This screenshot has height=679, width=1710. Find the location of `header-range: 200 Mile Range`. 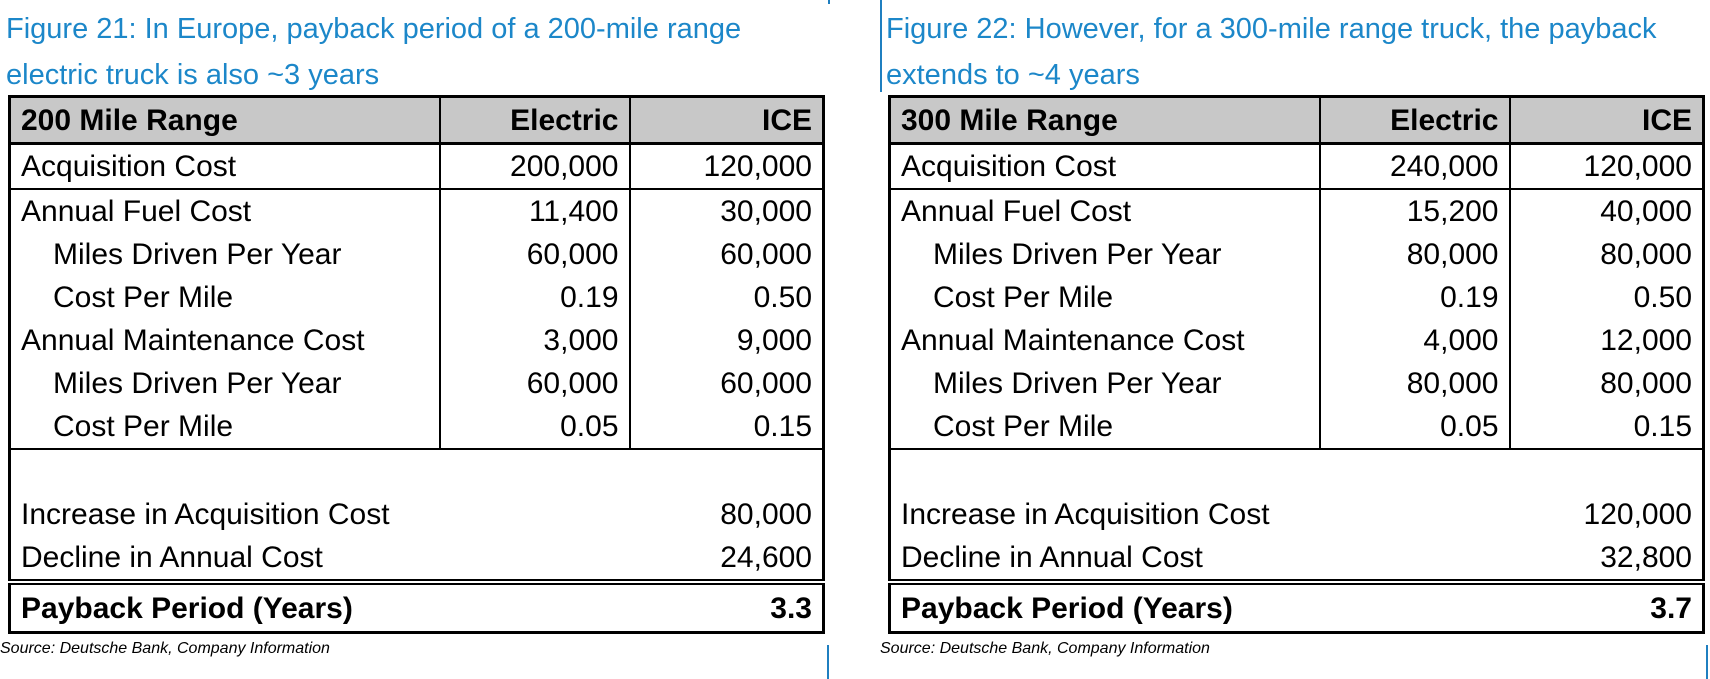

header-range: 200 Mile Range is located at coordinates (224, 120).